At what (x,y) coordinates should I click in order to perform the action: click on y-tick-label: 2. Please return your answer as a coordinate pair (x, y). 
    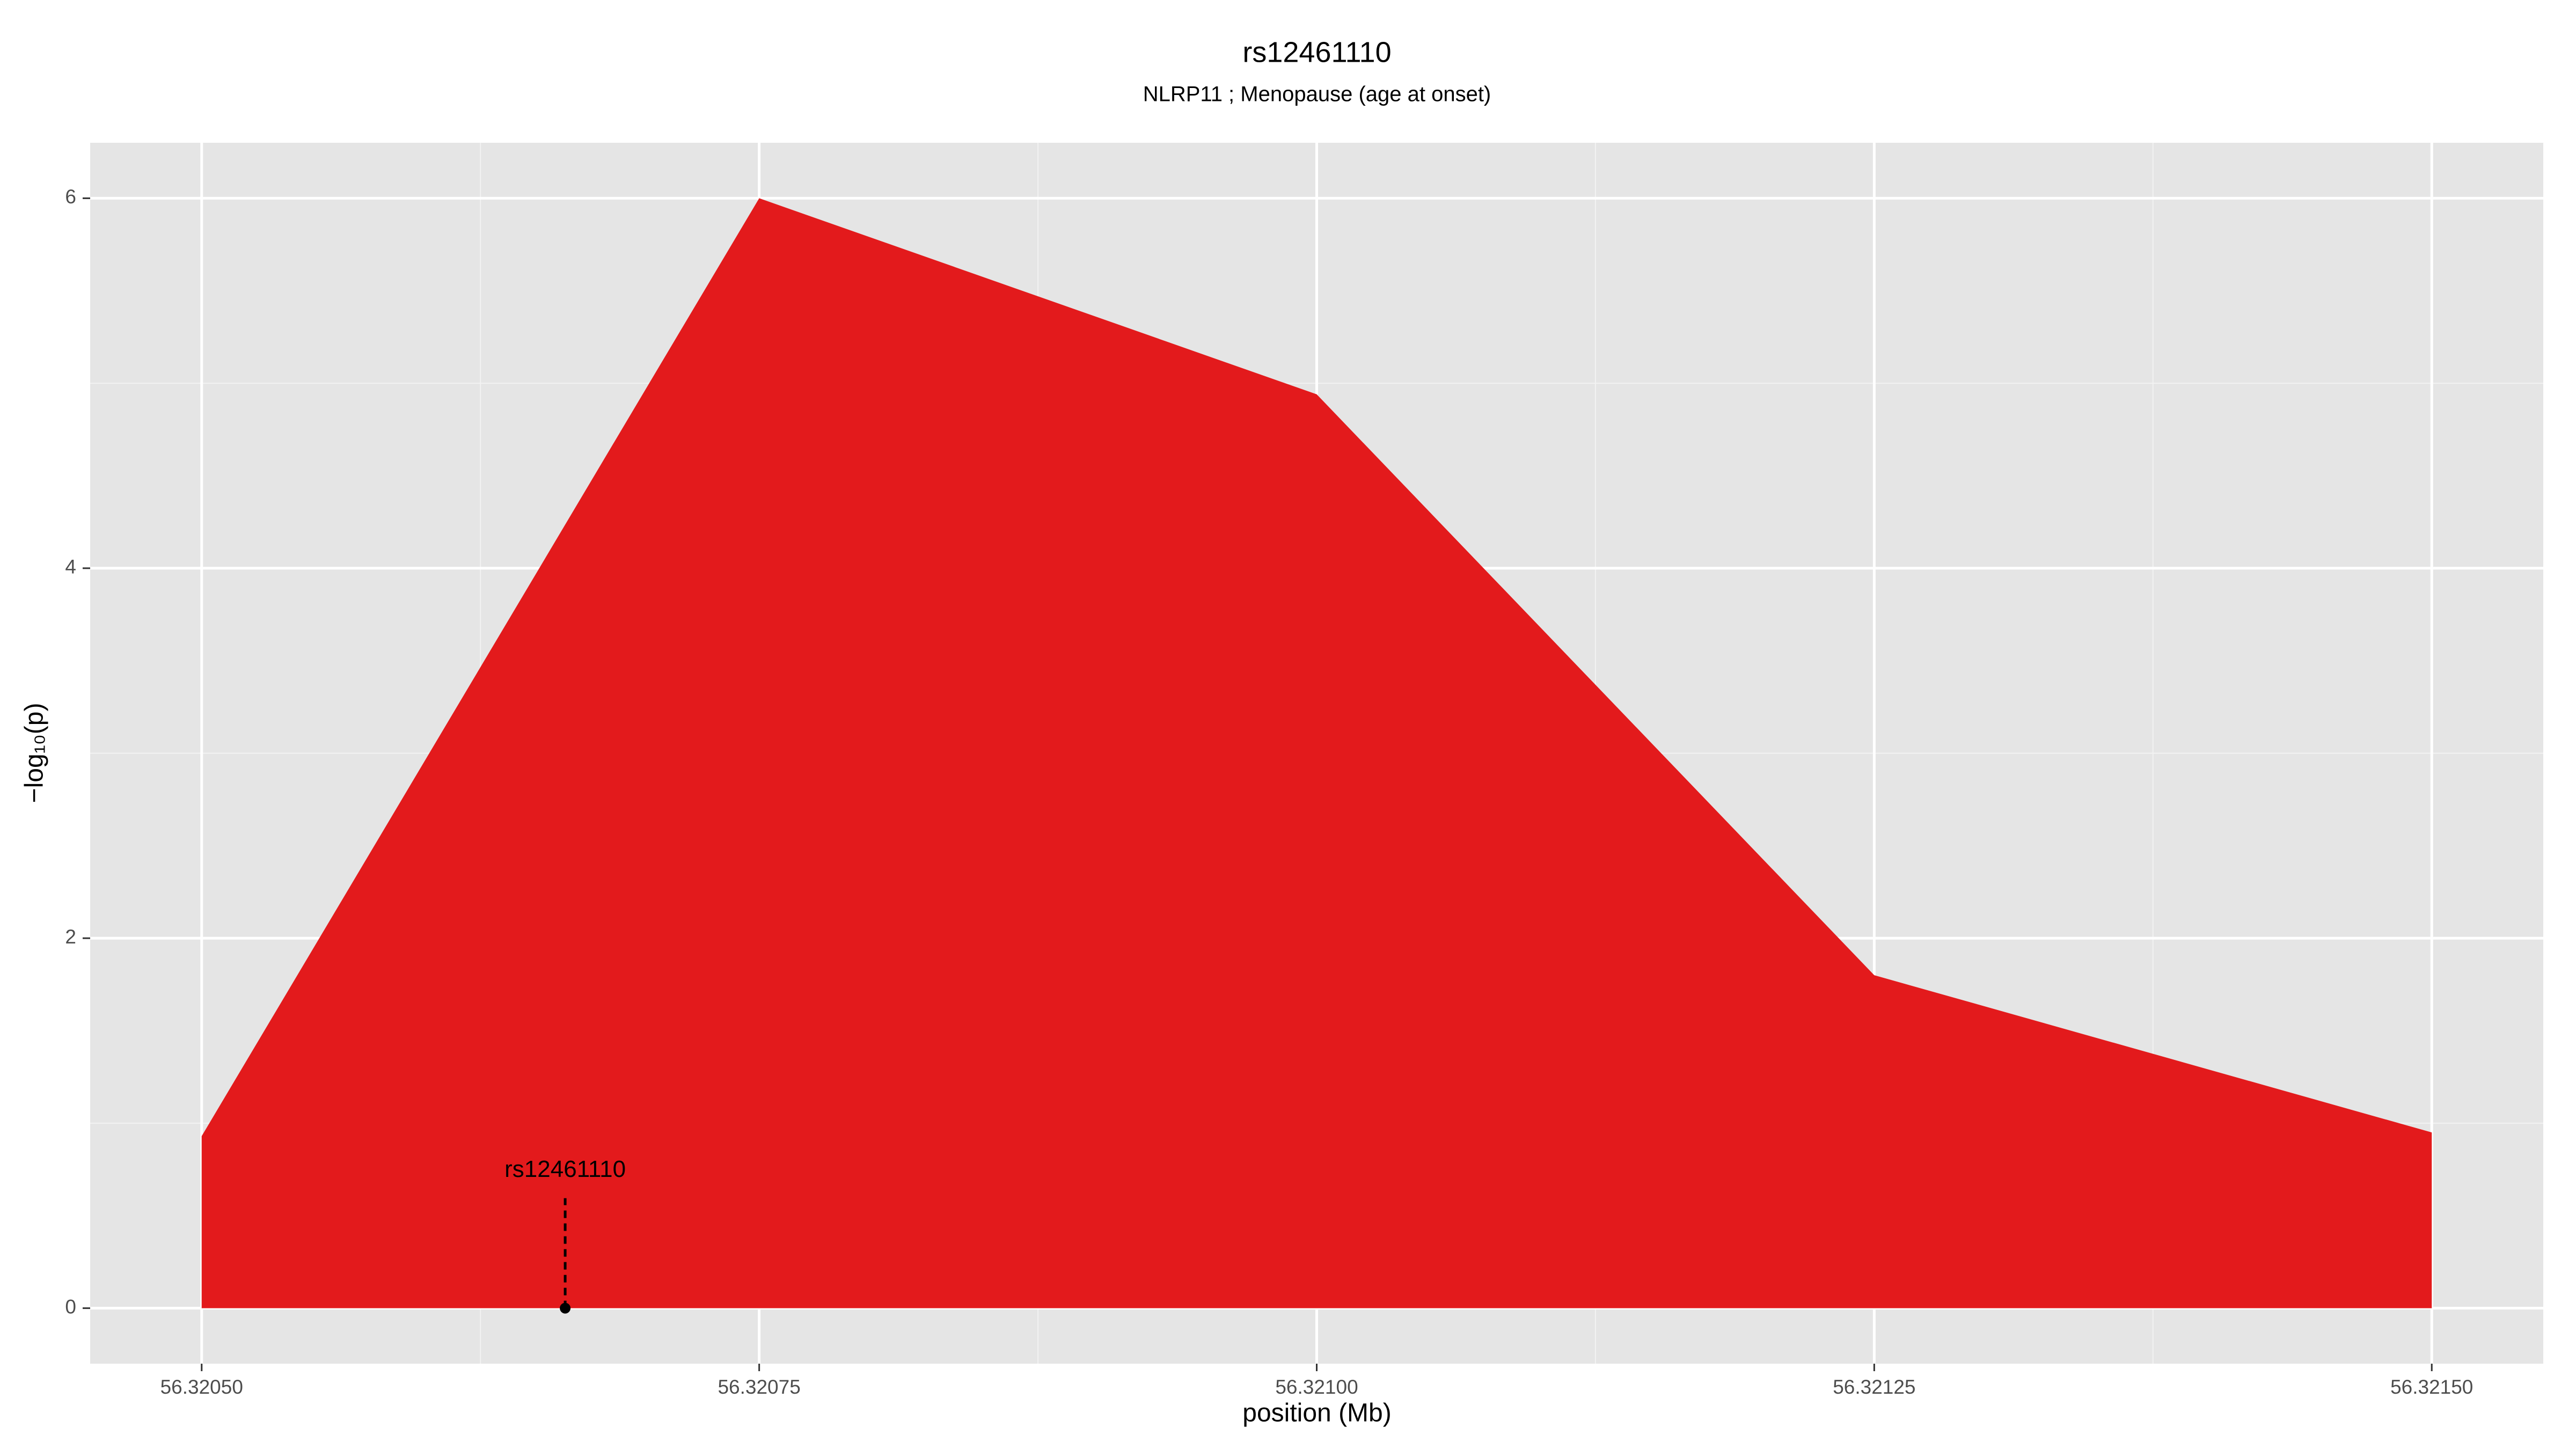
    Looking at the image, I should click on (70, 937).